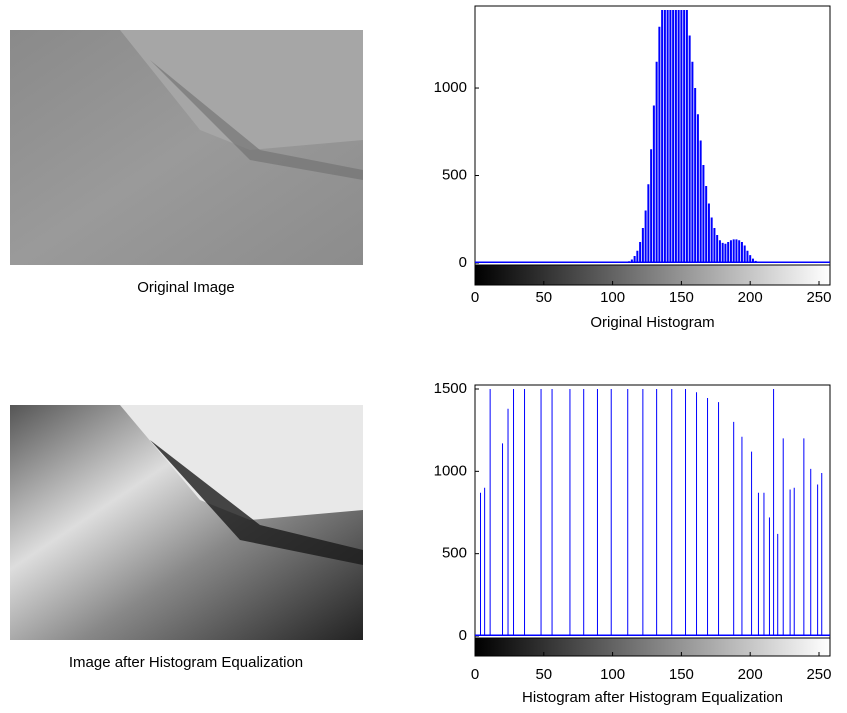  Describe the element at coordinates (450, 388) in the screenshot. I see `y-tick-label: 1500` at that location.